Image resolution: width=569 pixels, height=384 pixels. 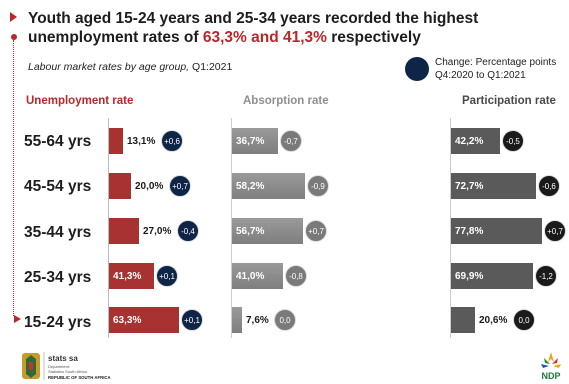 What do you see at coordinates (496, 62) in the screenshot?
I see `legend-line-1: Change: Percentage points` at bounding box center [496, 62].